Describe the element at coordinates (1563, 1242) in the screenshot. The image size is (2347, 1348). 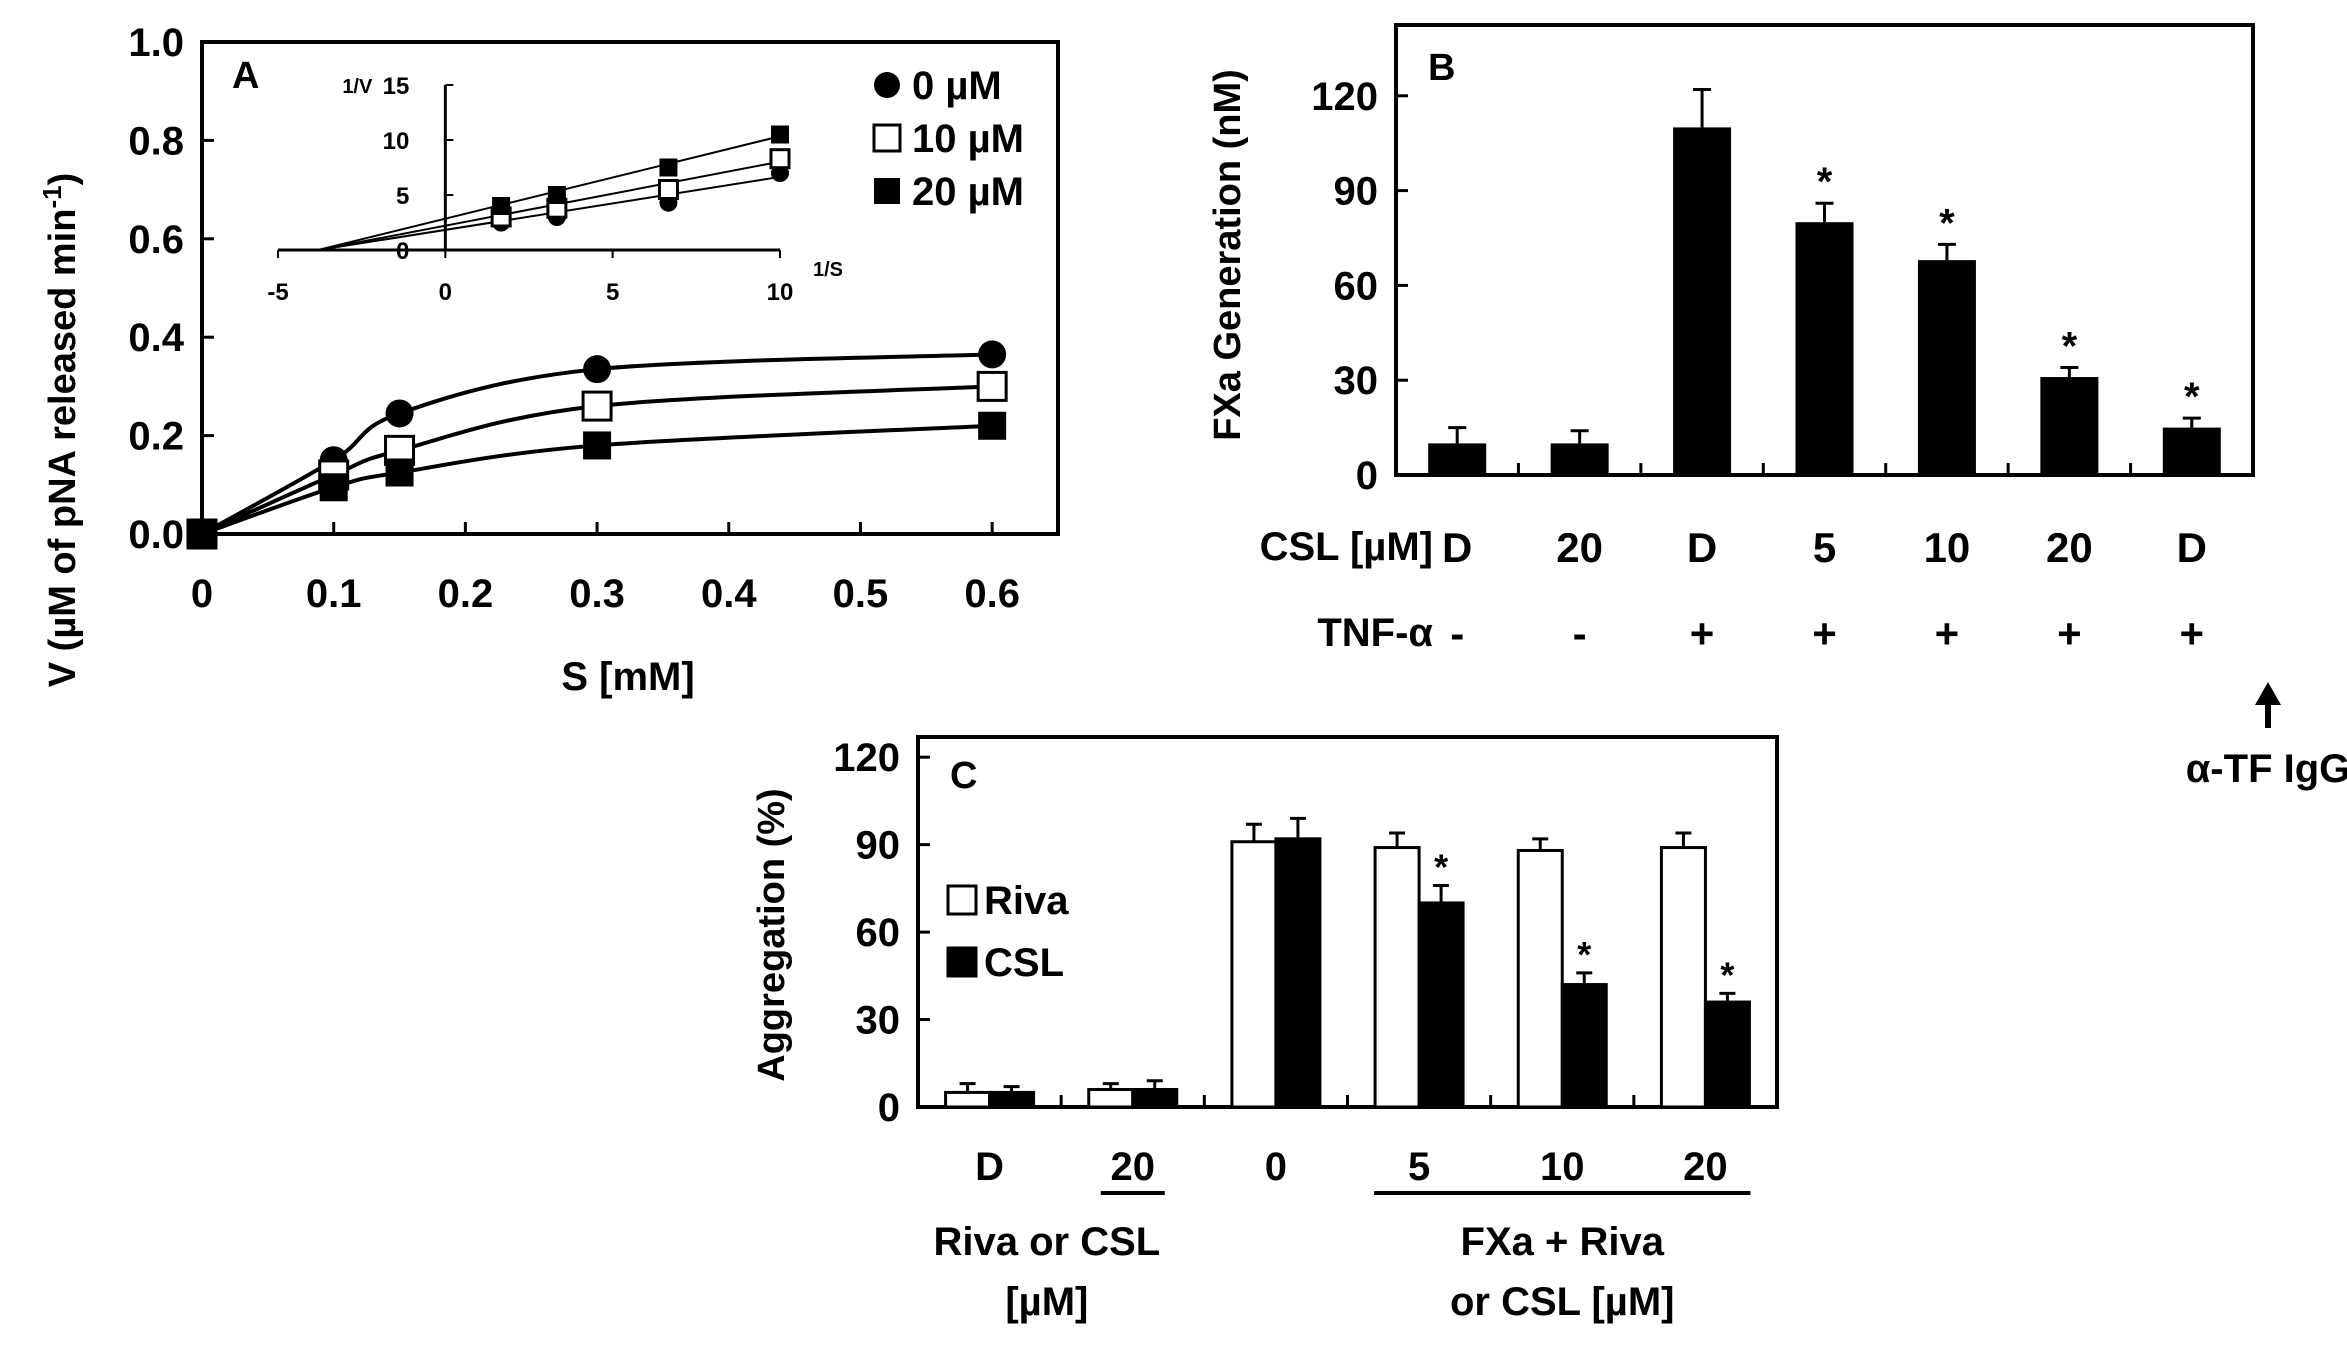
I see `group-label-line: FXa + Riva` at that location.